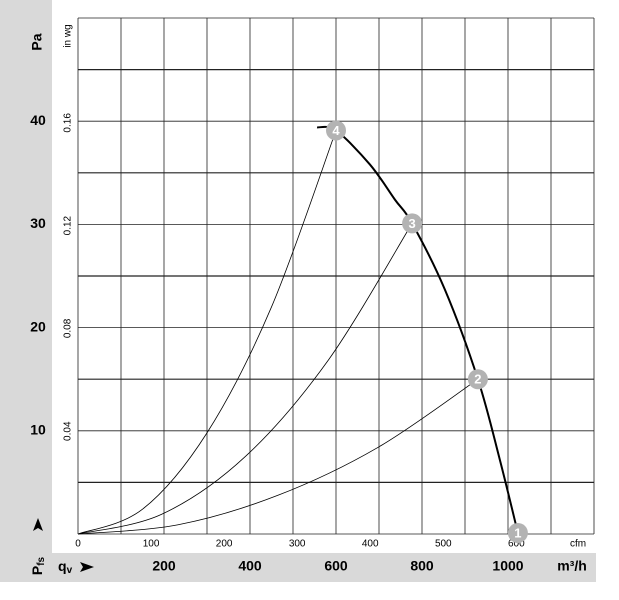  I want to click on y-tick-label: 30, so click(38, 223).